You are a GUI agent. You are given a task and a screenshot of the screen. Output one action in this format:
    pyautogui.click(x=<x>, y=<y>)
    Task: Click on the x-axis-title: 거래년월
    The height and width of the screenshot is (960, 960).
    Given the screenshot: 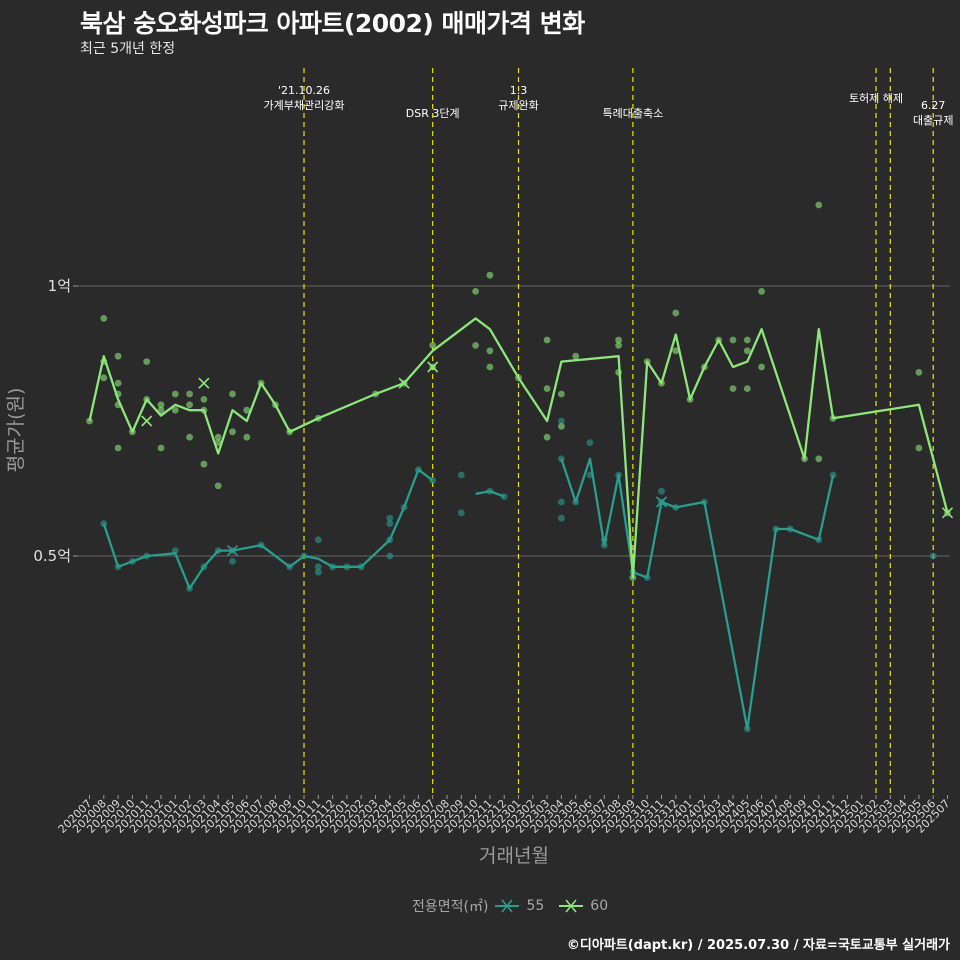 What is the action you would take?
    pyautogui.click(x=514, y=856)
    